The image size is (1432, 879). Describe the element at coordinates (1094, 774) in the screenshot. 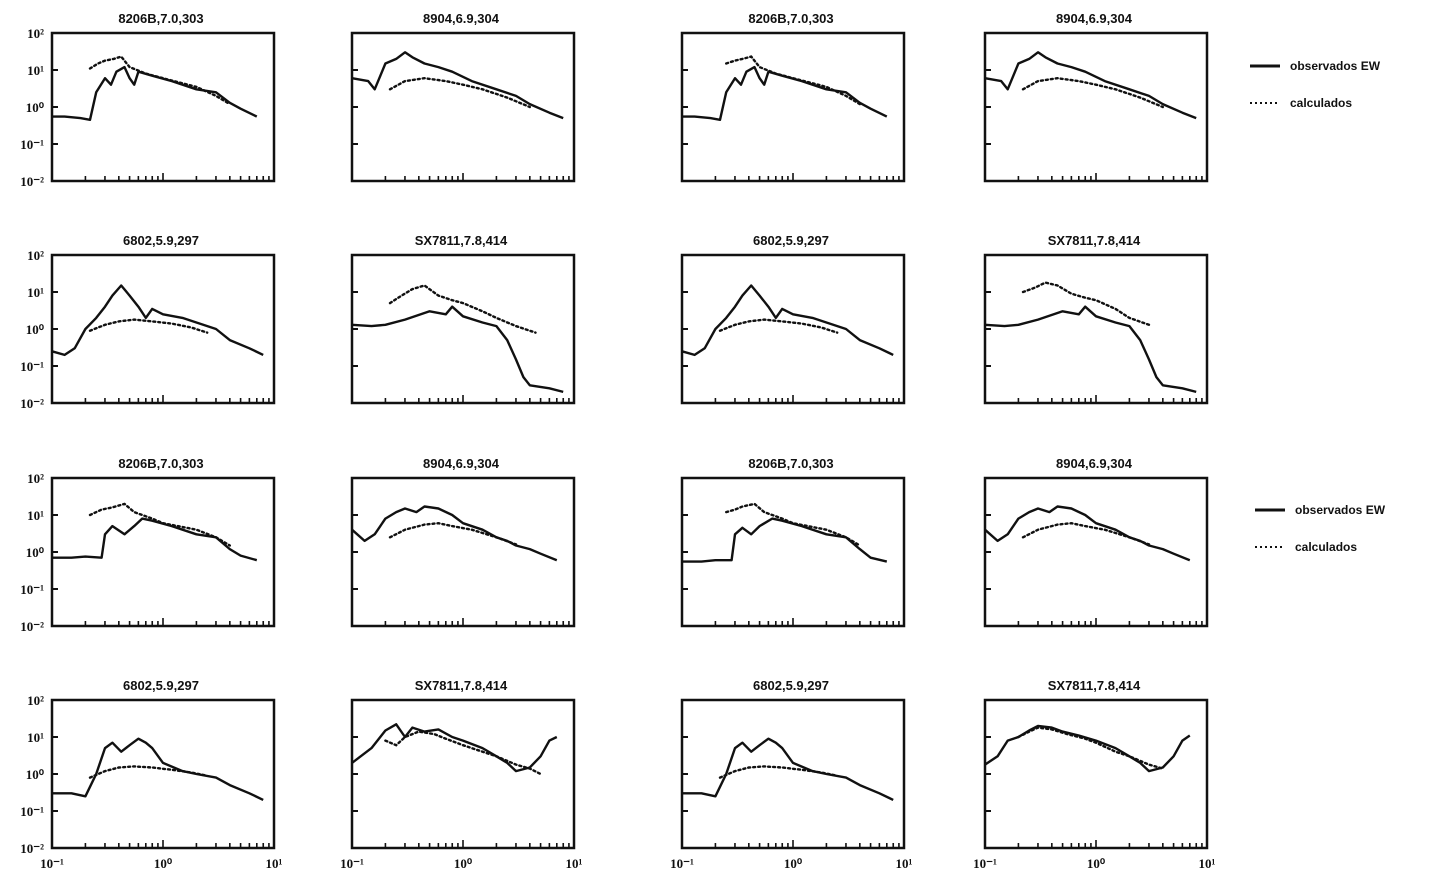

I see `chart-panel: SX7811,7.8,414 10⁻¹ 10⁰ 10¹` at that location.